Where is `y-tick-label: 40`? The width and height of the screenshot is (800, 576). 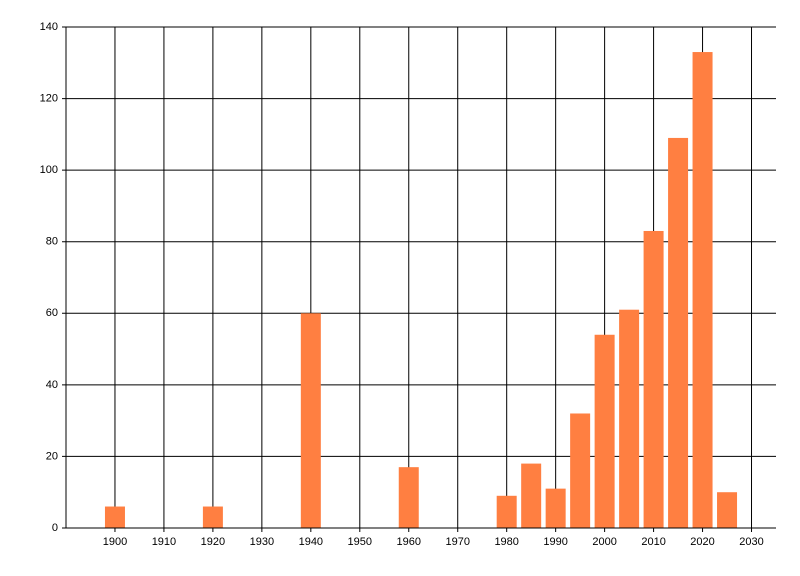
y-tick-label: 40 is located at coordinates (52, 385).